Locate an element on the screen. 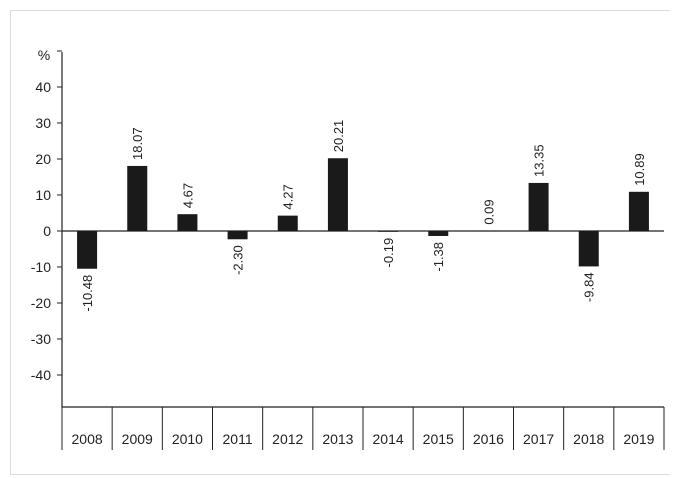 The width and height of the screenshot is (674, 478). data-label-2014: -0.19 is located at coordinates (388, 253).